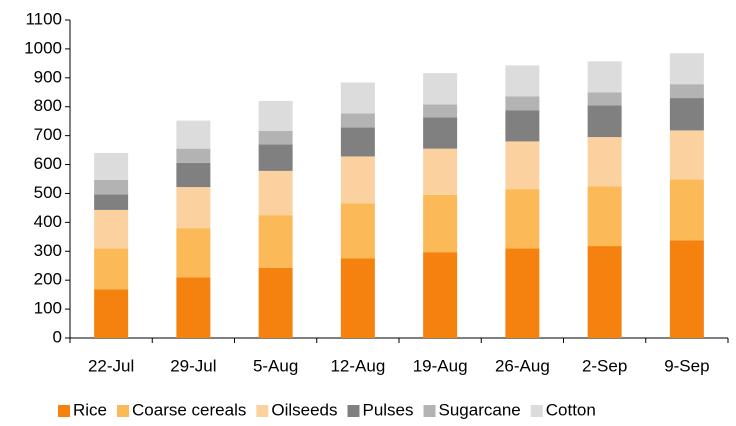 Image resolution: width=736 pixels, height=426 pixels. Describe the element at coordinates (43, 18) in the screenshot. I see `y-tick-label: 1100` at that location.